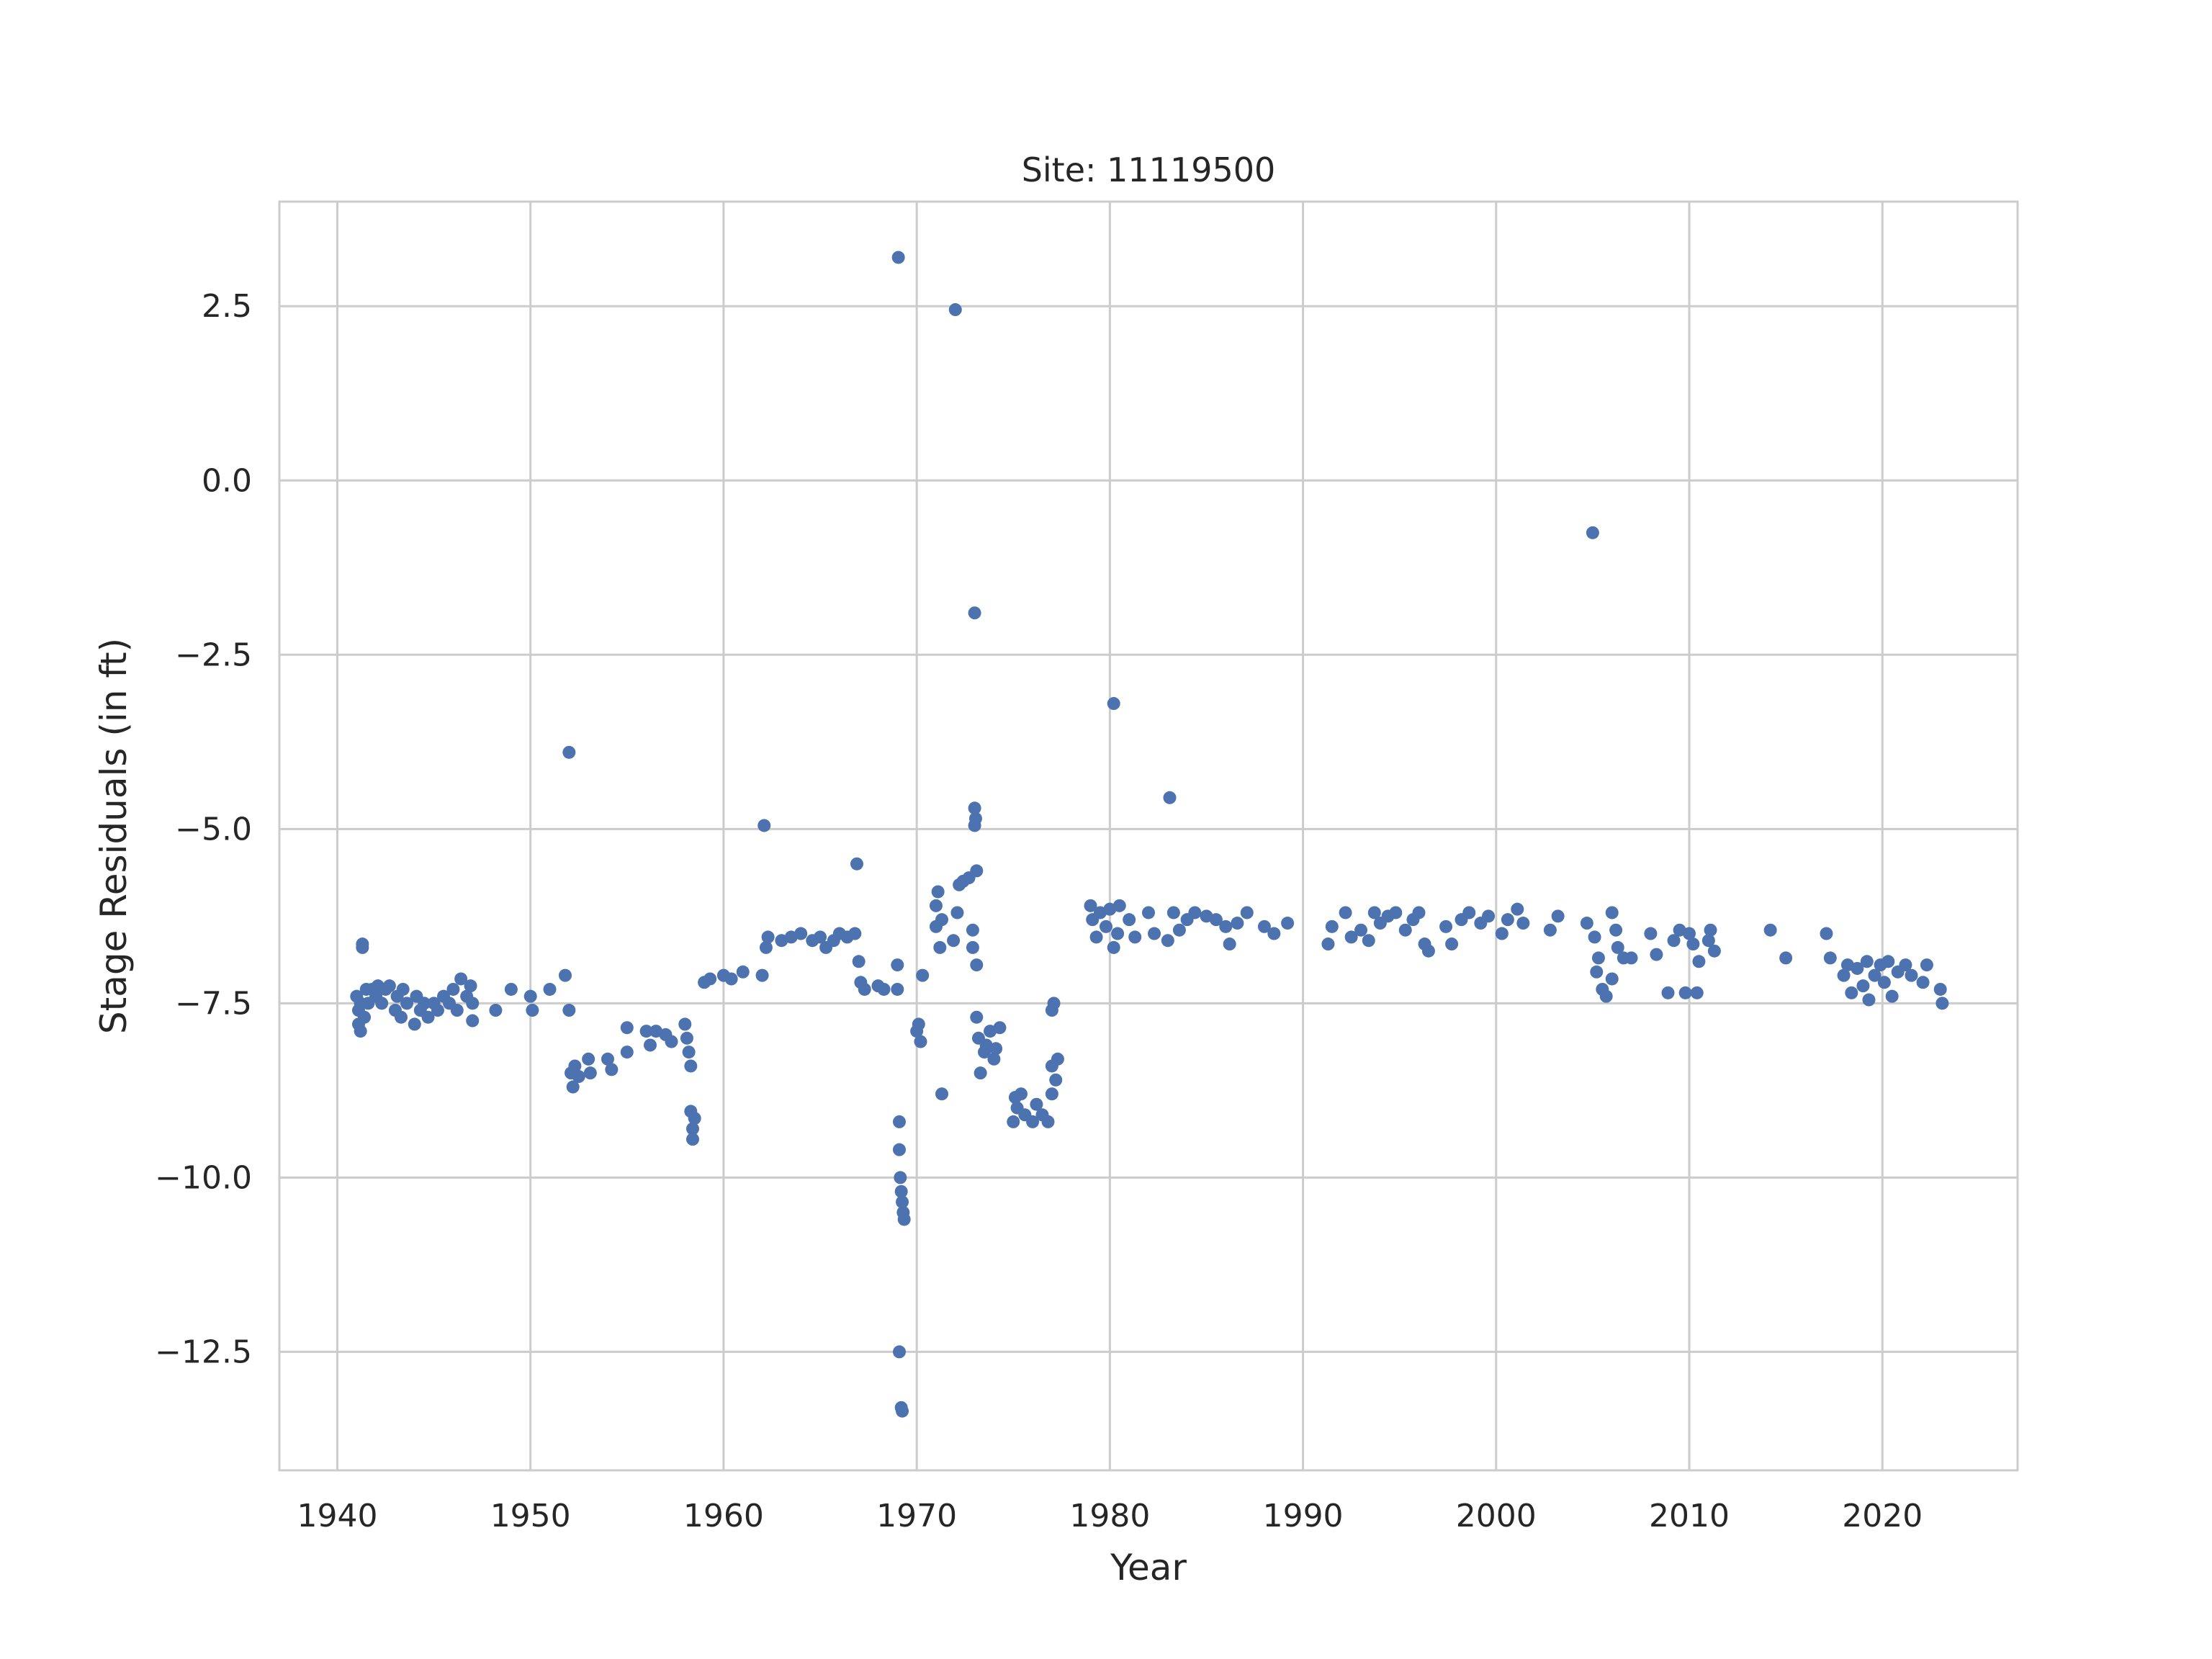 Image resolution: width=2212 pixels, height=1659 pixels. I want to click on x-tick-label: 1960, so click(724, 1516).